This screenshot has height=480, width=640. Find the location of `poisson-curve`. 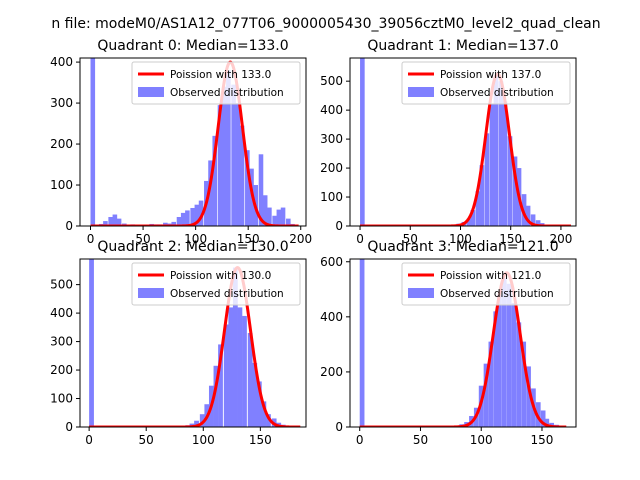

poisson-curve is located at coordinates (465, 149).